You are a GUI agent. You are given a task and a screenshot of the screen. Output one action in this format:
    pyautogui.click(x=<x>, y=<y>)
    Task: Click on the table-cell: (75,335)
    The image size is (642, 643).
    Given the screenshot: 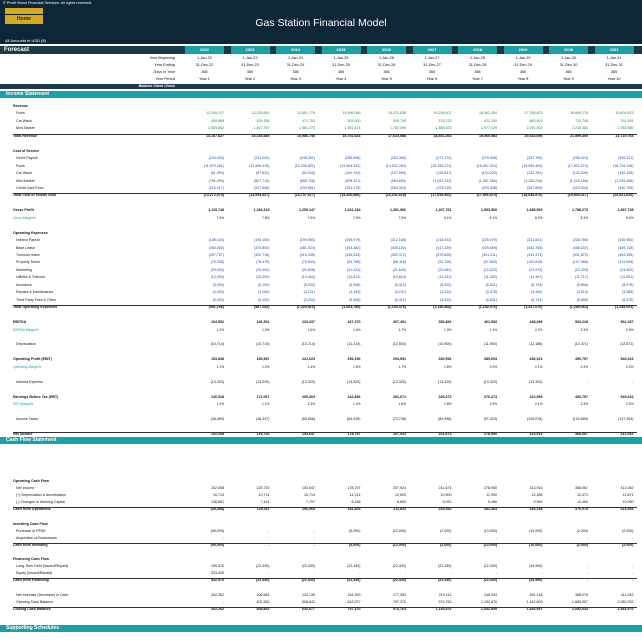 What is the action you would take?
    pyautogui.click(x=217, y=262)
    